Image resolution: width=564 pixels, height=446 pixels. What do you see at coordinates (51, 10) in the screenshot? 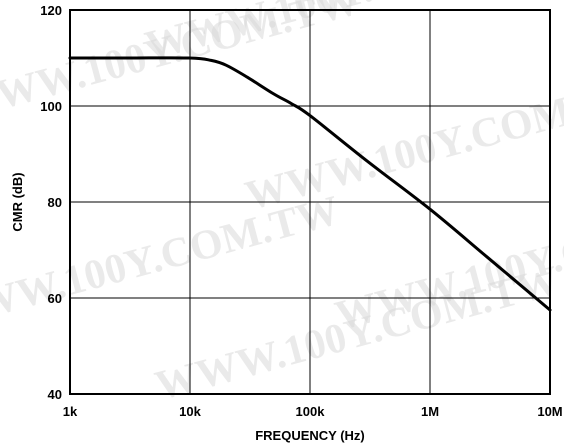
I see `y-tick-label: 120` at bounding box center [51, 10].